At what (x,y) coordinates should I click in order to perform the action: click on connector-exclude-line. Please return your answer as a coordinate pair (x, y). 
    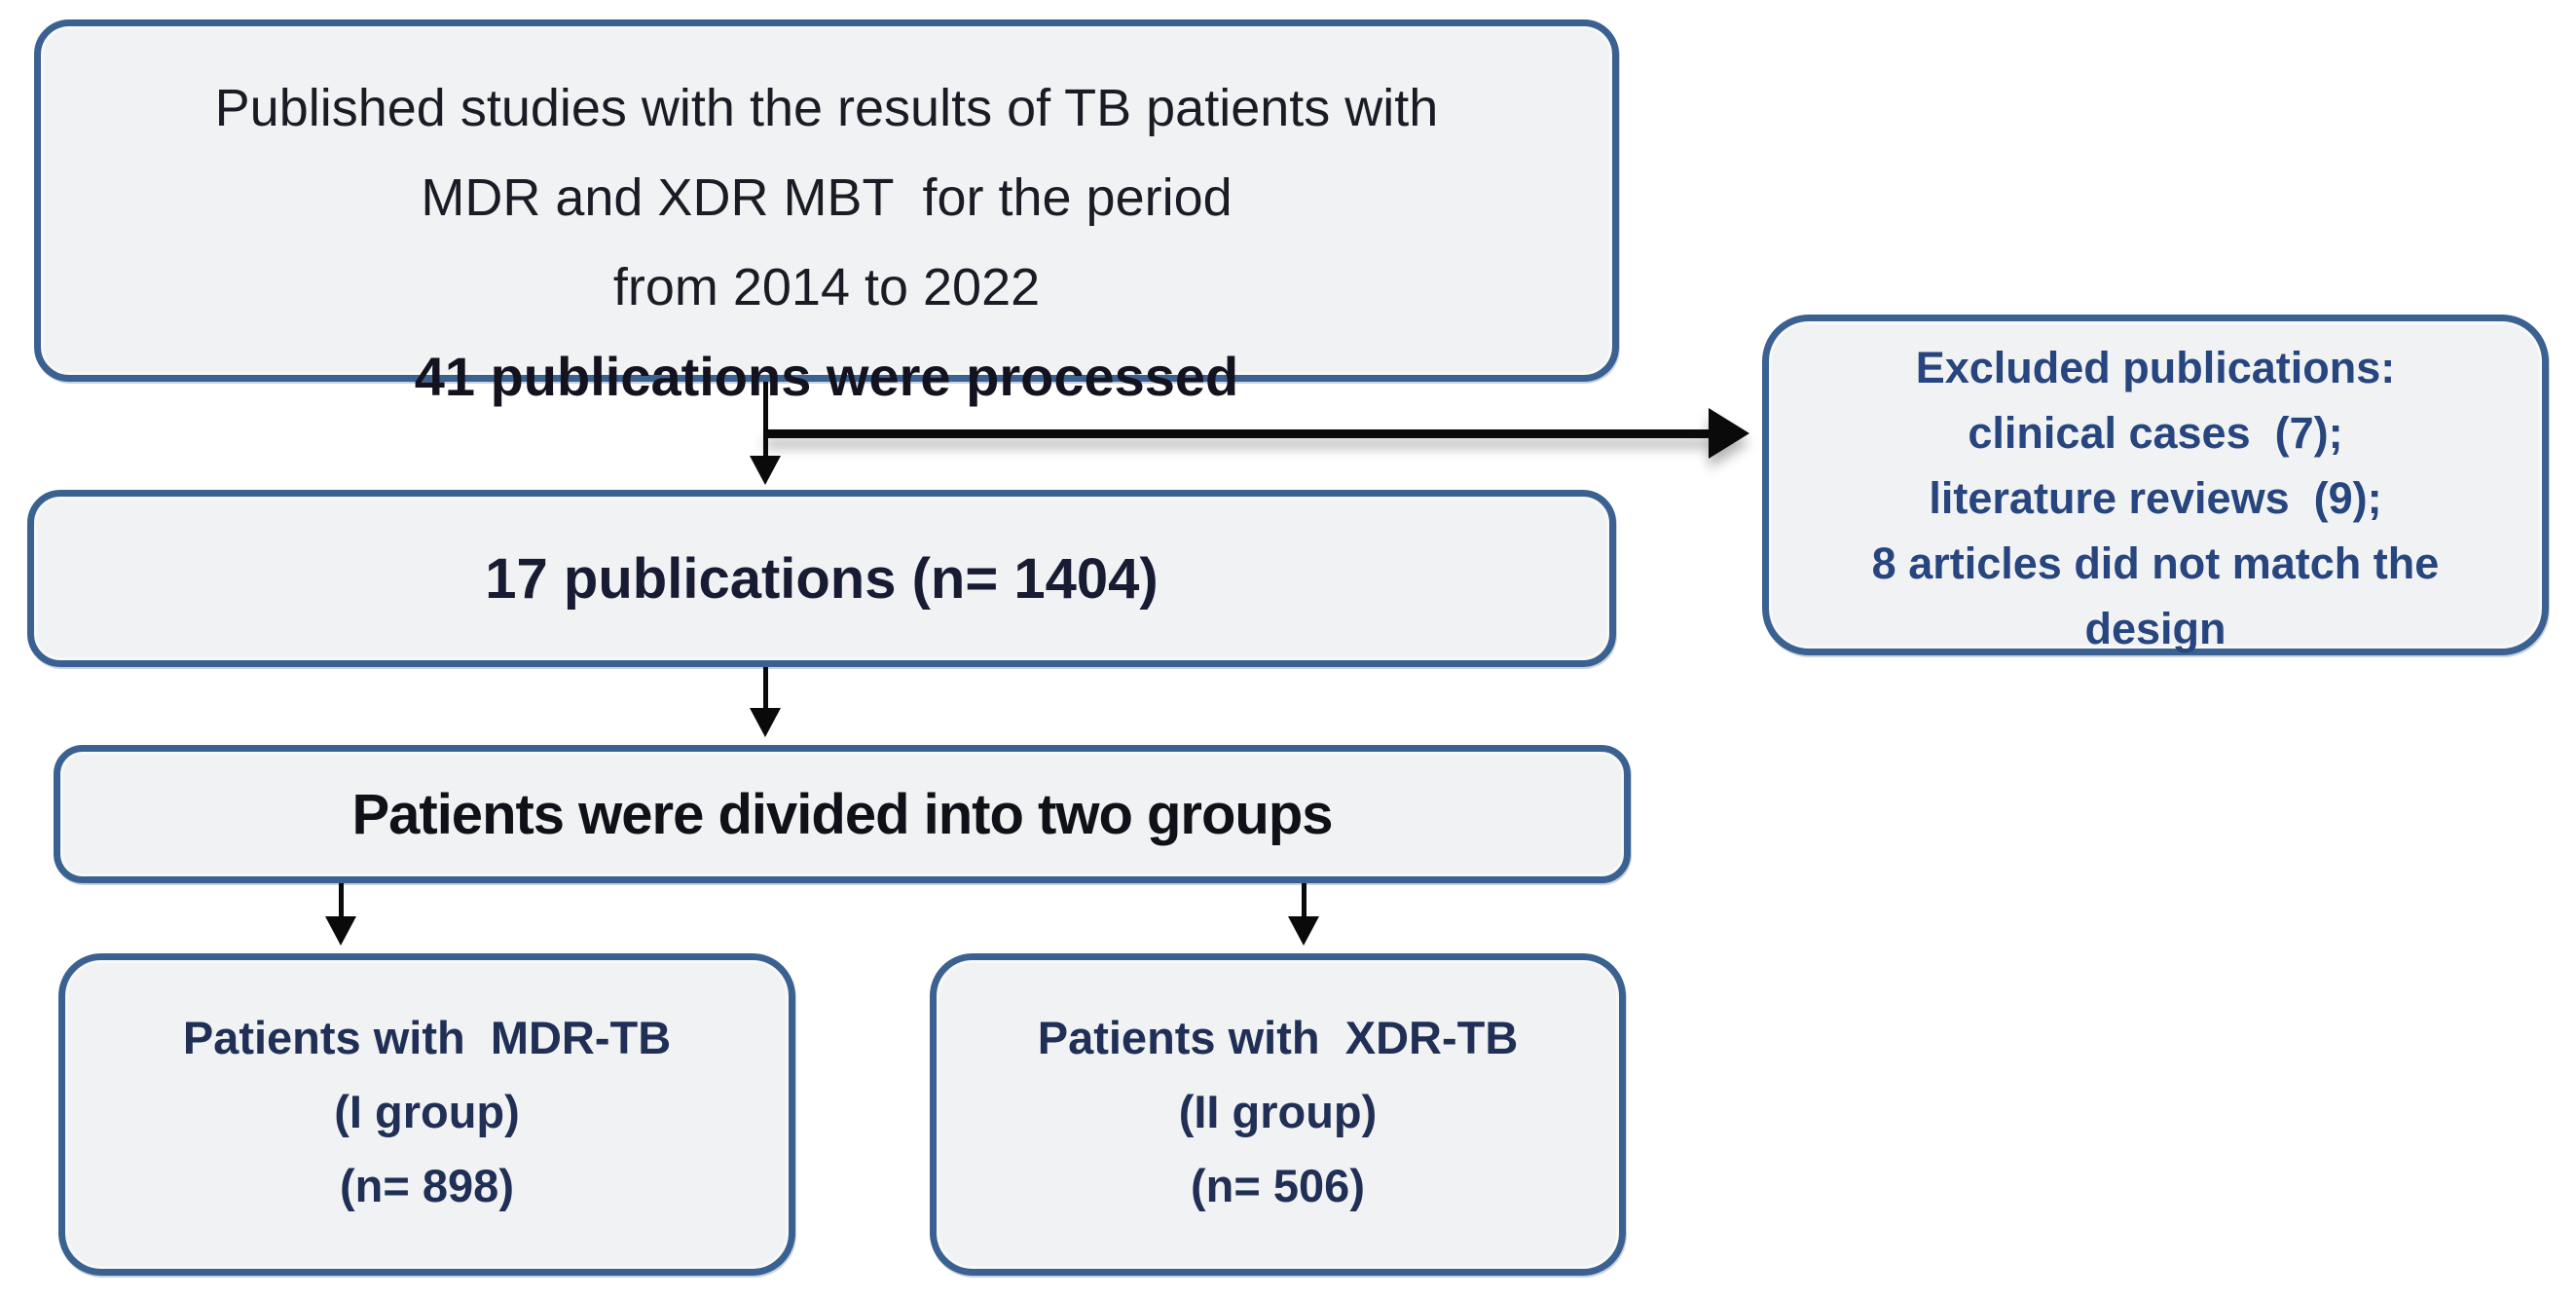
    Looking at the image, I should click on (1237, 433).